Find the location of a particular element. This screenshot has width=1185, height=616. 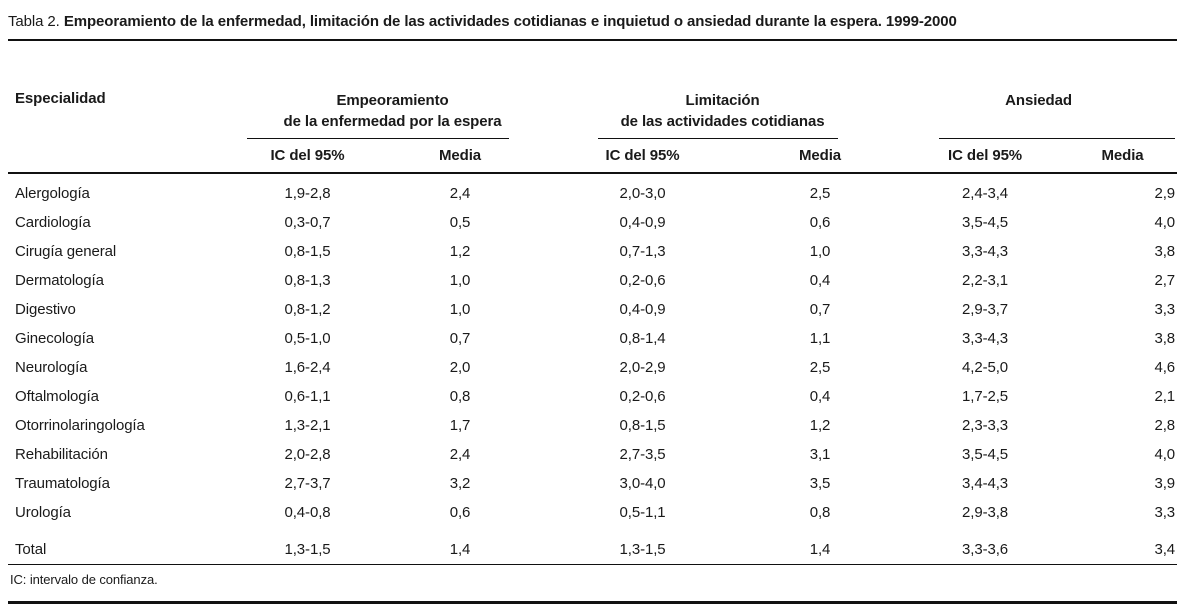

cell-media: 3,5 is located at coordinates (820, 483).